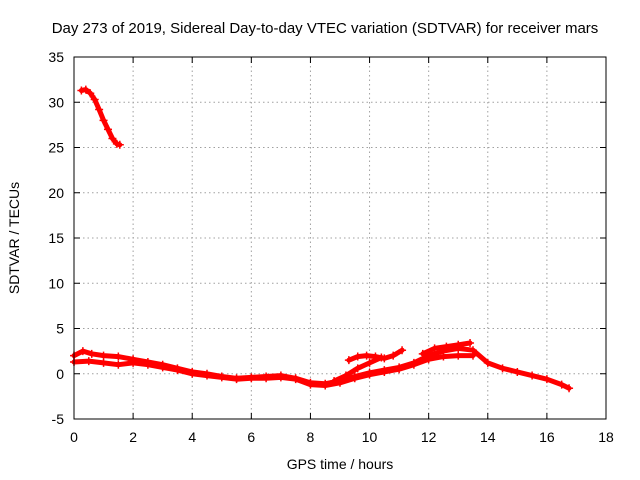 The width and height of the screenshot is (640, 480). Describe the element at coordinates (56, 193) in the screenshot. I see `y-tick-label: 20` at that location.